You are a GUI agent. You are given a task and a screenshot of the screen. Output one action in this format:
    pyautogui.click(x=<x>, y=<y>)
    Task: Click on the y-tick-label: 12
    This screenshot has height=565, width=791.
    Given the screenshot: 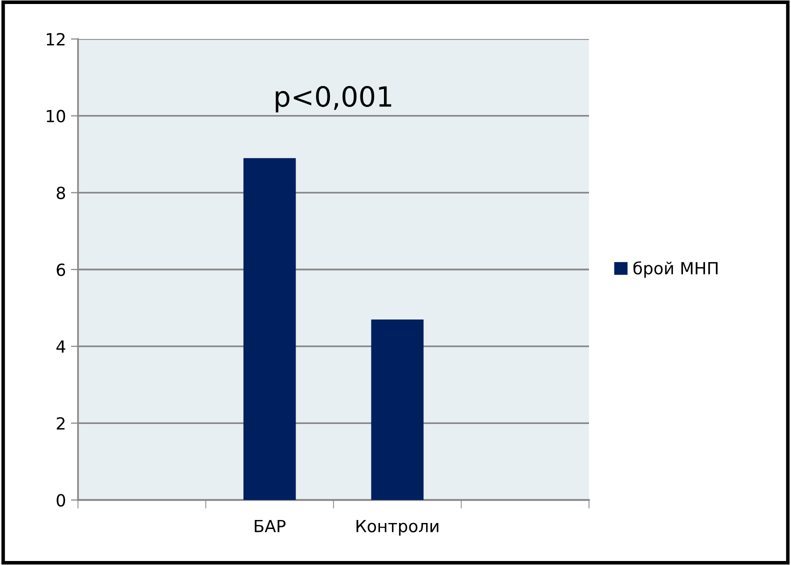 What is the action you would take?
    pyautogui.click(x=55, y=39)
    